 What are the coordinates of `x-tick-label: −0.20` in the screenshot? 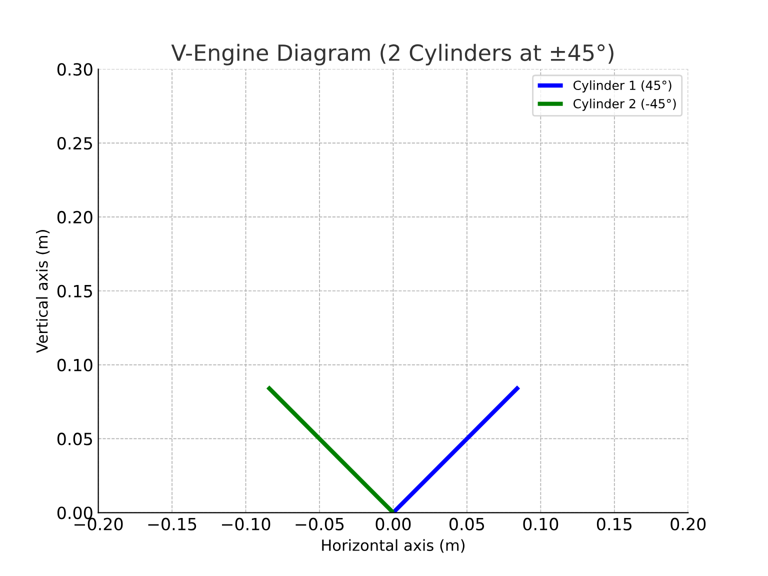 It's located at (98, 524).